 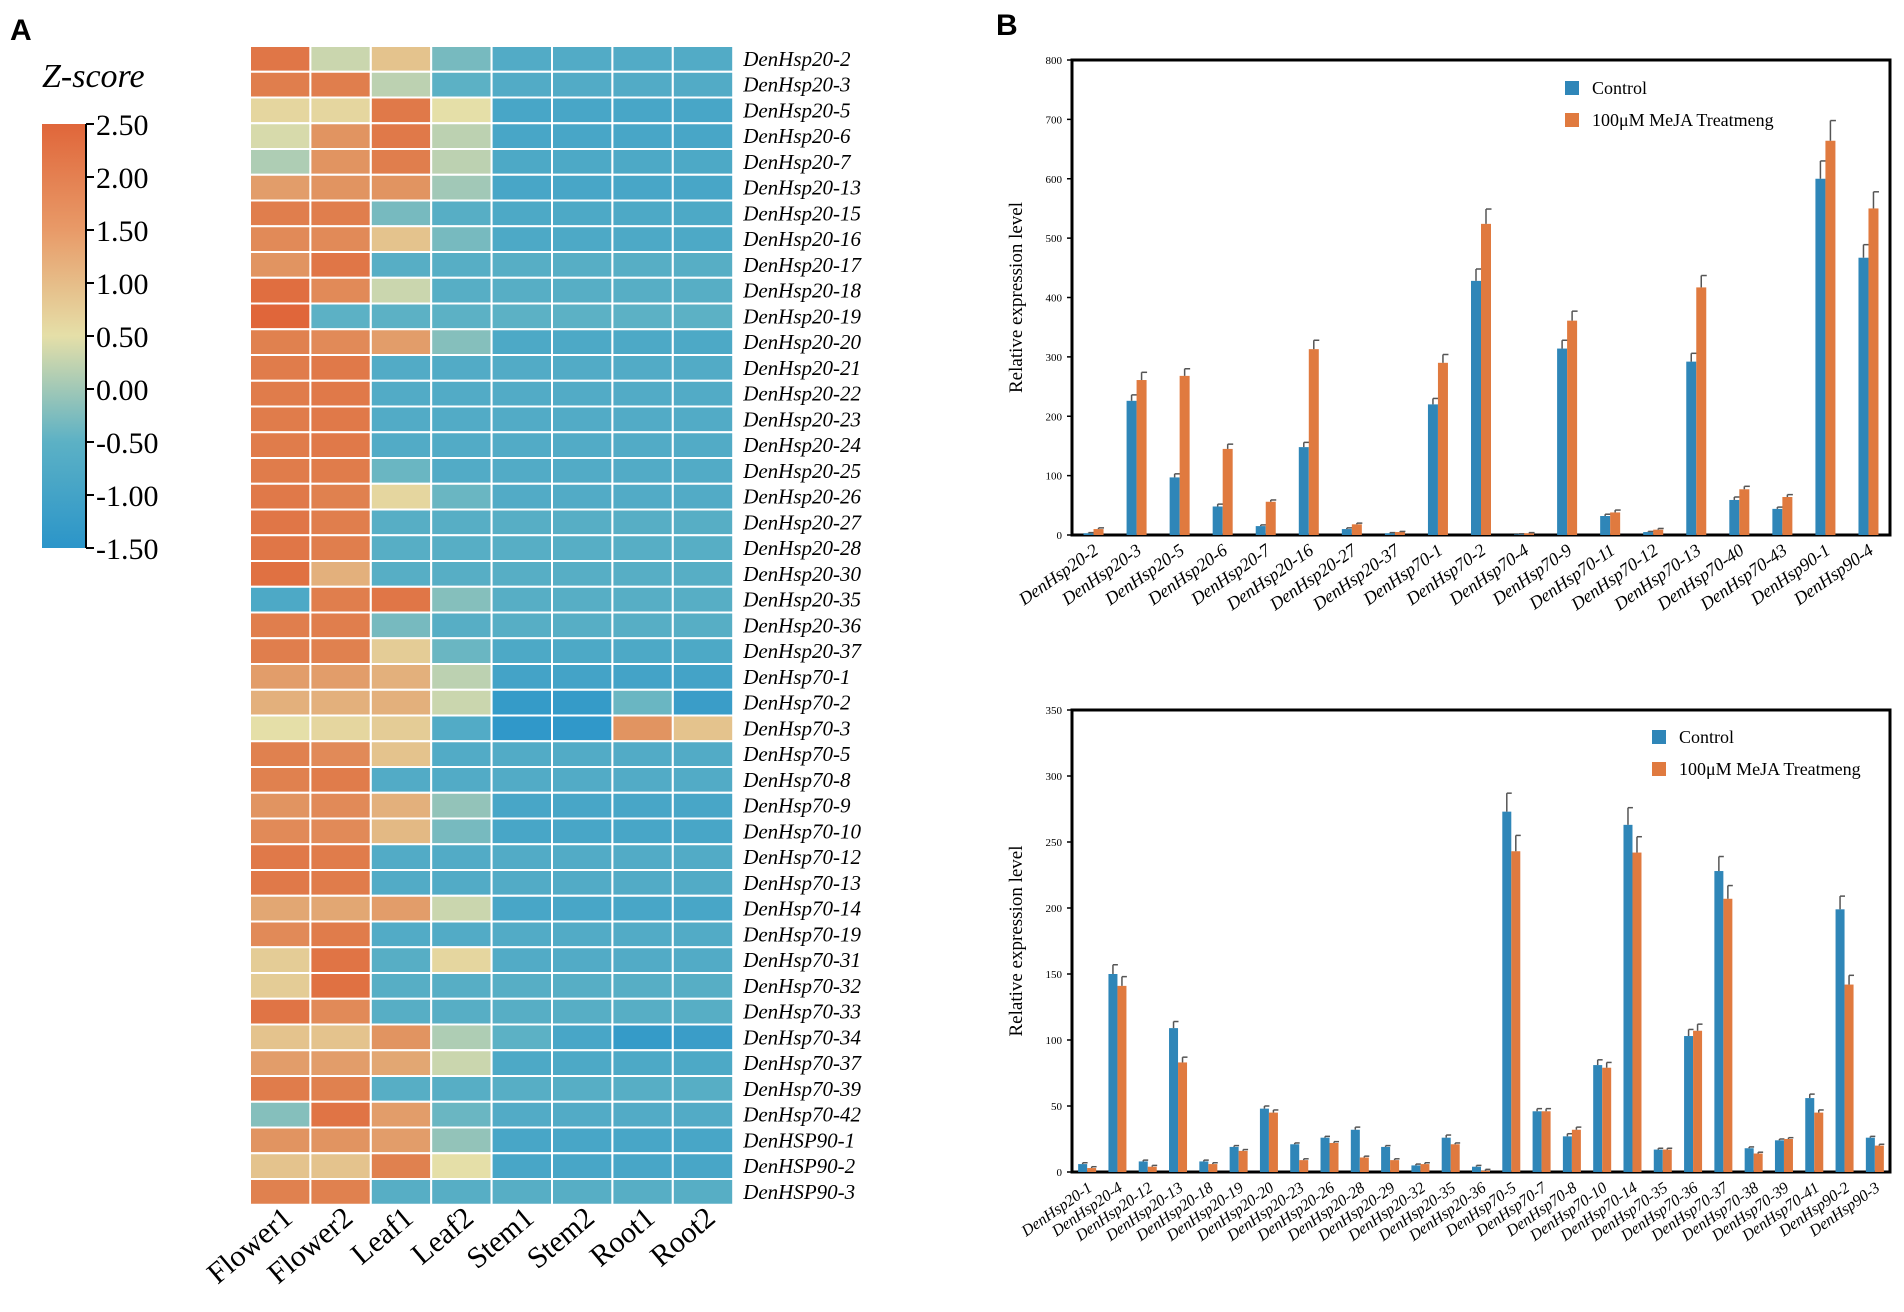 I want to click on heatmap-row-label: DenHsp70-9, so click(x=796, y=806).